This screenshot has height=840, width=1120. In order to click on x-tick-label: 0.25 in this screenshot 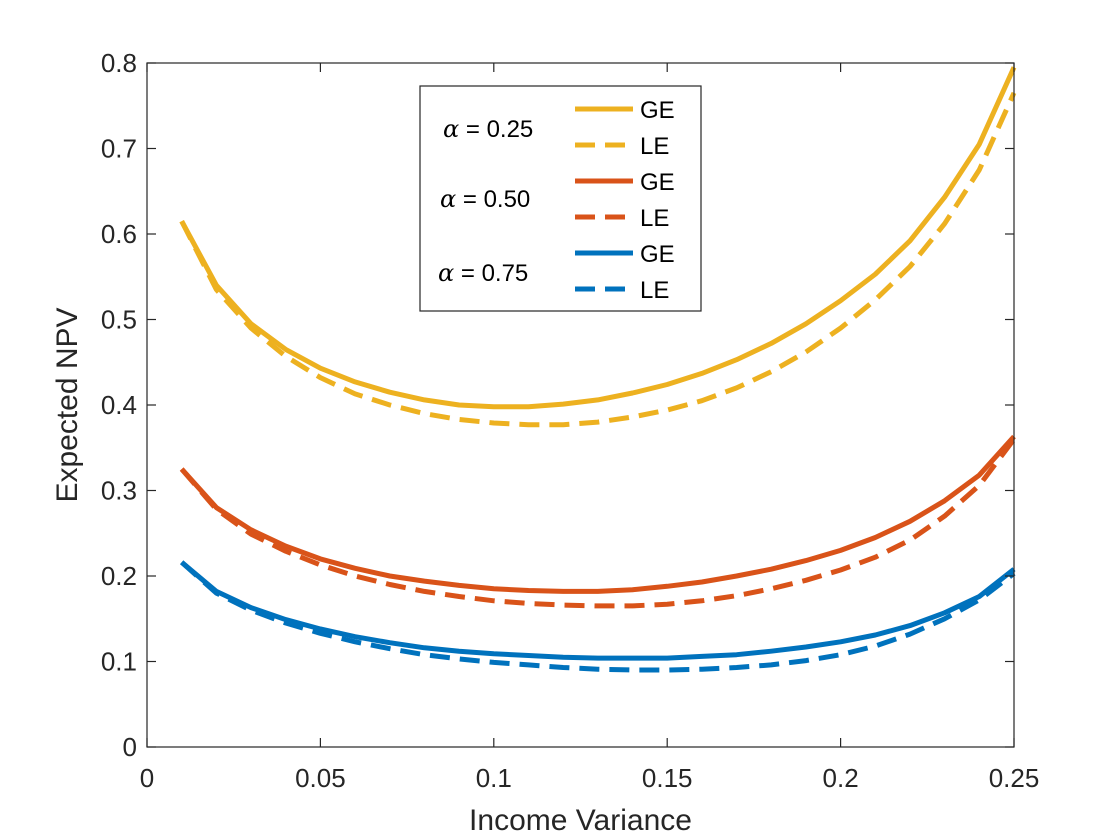, I will do `click(1014, 778)`.